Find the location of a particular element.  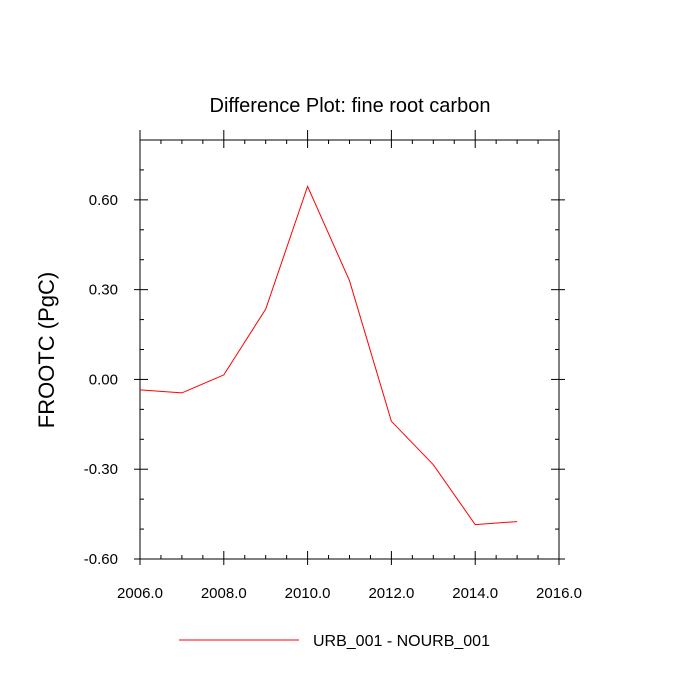

chart-title: Difference Plot: fine root carbon is located at coordinates (350, 106).